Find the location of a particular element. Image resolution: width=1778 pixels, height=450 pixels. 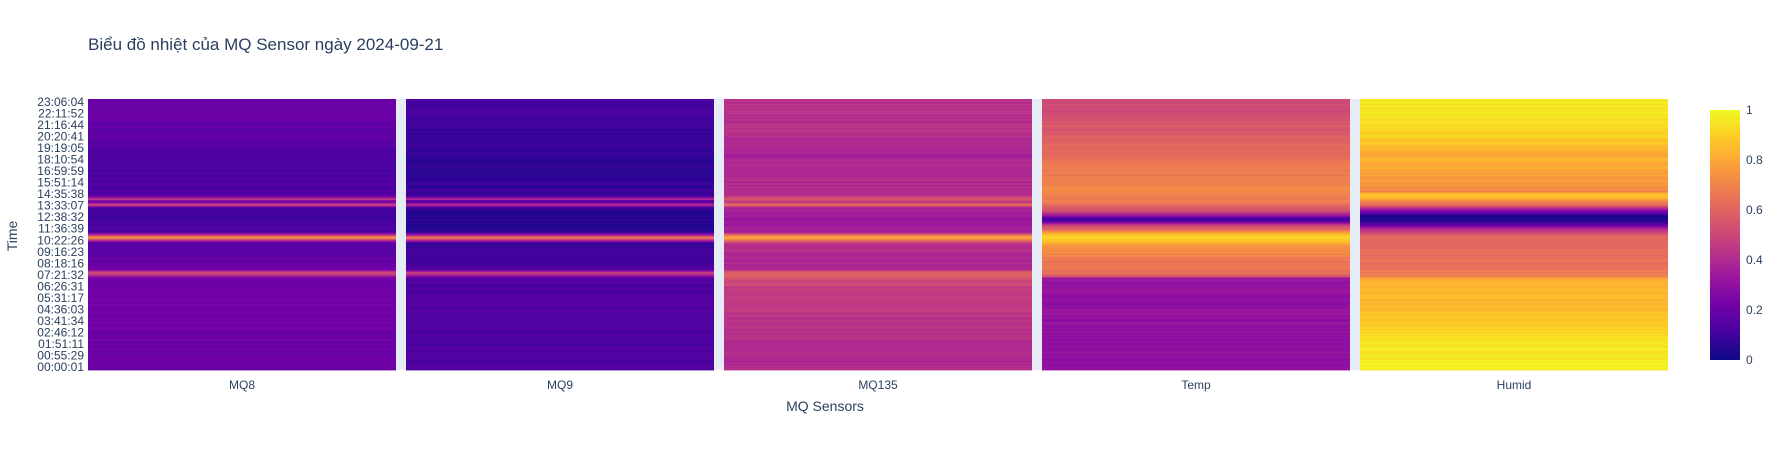

x-tick-label: Temp is located at coordinates (1196, 385).